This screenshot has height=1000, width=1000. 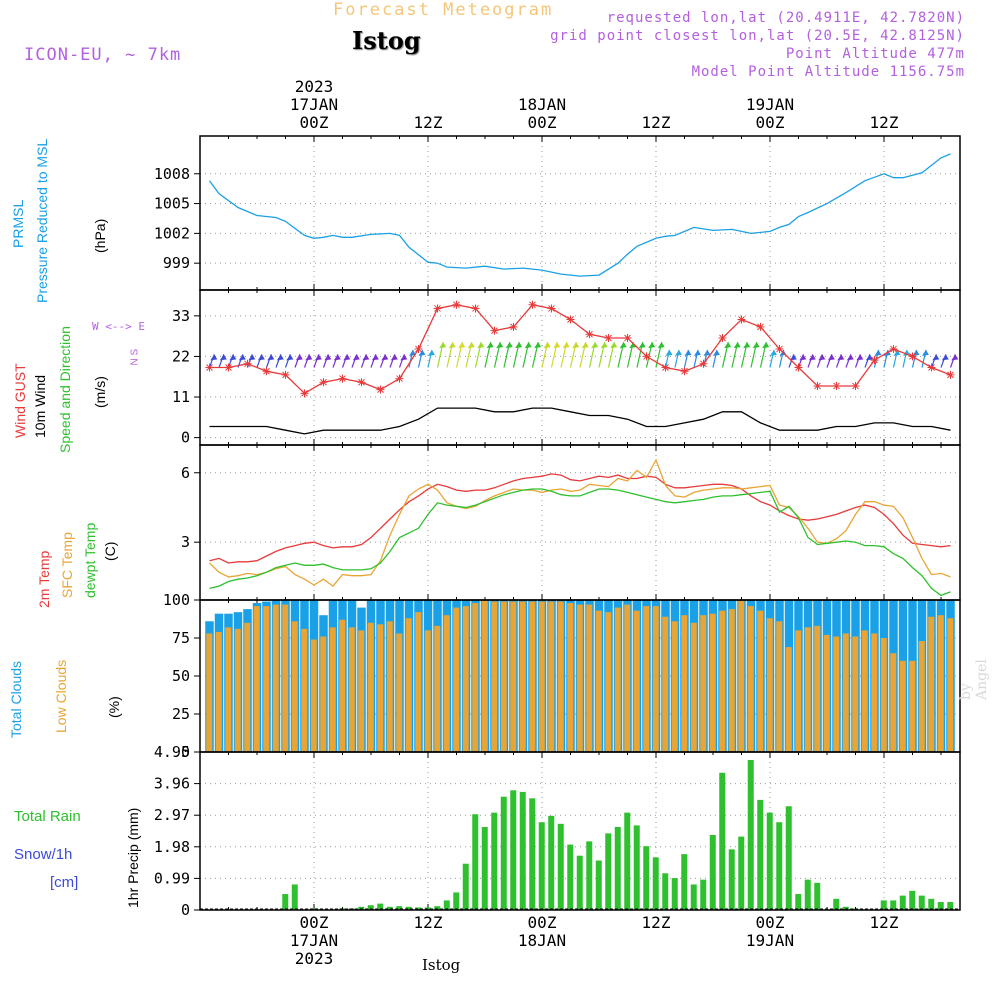 What do you see at coordinates (172, 752) in the screenshot?
I see `y-tick-label: 4.95` at bounding box center [172, 752].